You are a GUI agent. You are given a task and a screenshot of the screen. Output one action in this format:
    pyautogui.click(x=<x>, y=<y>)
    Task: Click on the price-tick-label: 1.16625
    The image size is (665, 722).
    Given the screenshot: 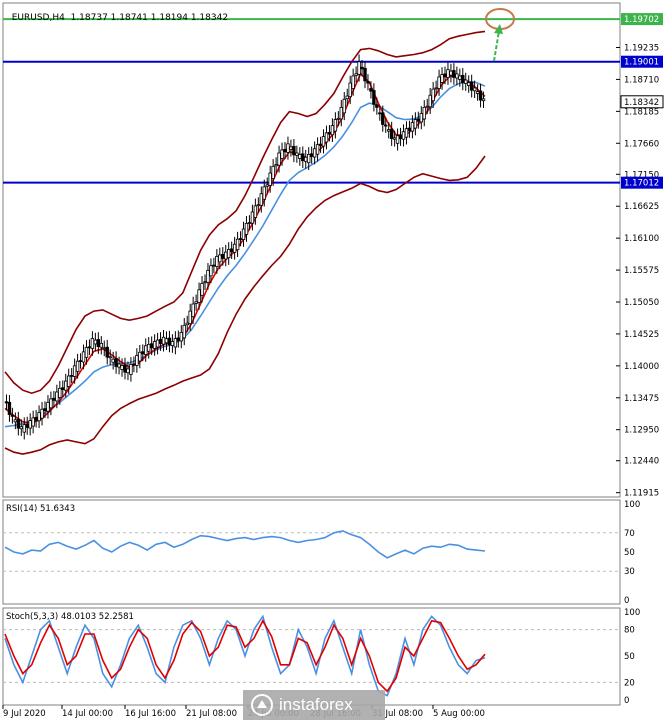 What is the action you would take?
    pyautogui.click(x=641, y=207)
    